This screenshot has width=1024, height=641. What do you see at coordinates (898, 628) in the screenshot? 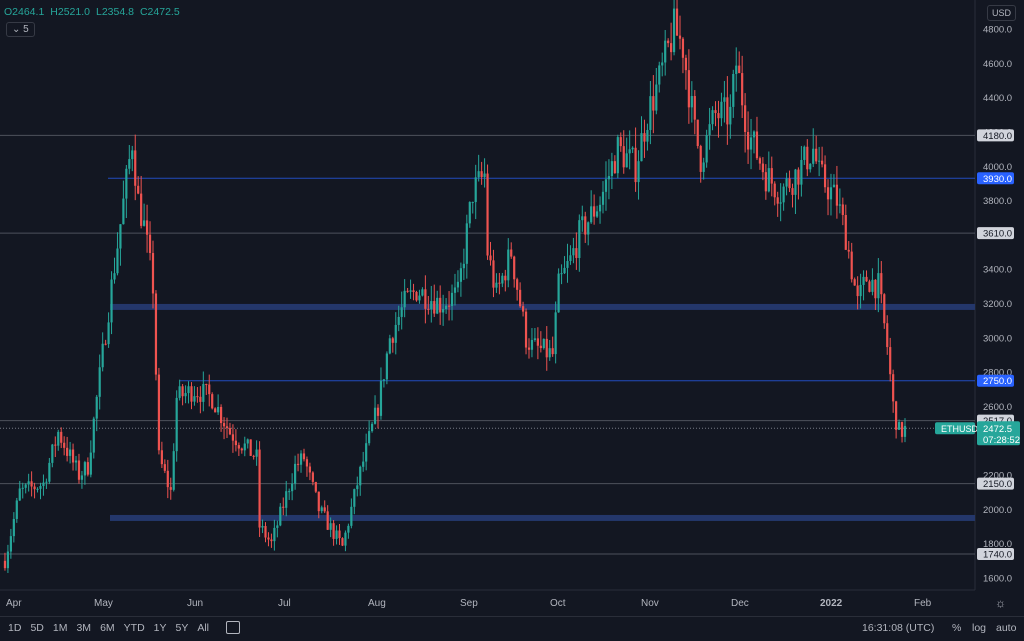
I see `utc-clock: 16:31:08 (UTC)` at bounding box center [898, 628].